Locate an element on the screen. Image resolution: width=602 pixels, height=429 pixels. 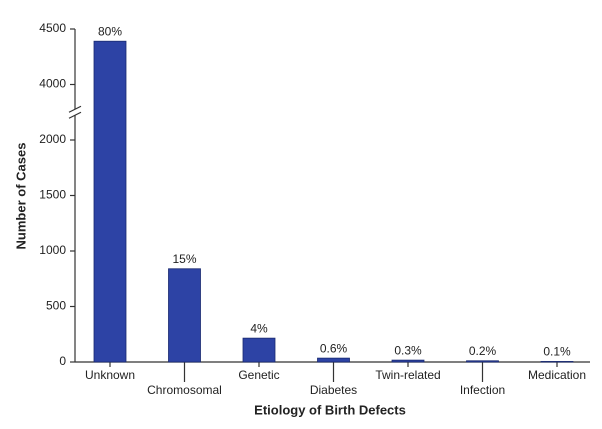
bar-label: 0.2% is located at coordinates (483, 351).